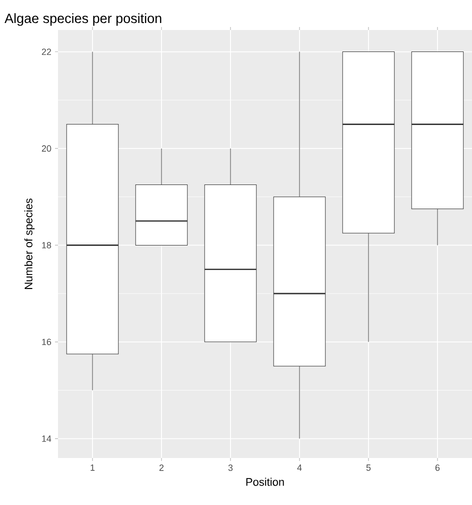 Image resolution: width=472 pixels, height=505 pixels. I want to click on y-tick-label: 14, so click(47, 439).